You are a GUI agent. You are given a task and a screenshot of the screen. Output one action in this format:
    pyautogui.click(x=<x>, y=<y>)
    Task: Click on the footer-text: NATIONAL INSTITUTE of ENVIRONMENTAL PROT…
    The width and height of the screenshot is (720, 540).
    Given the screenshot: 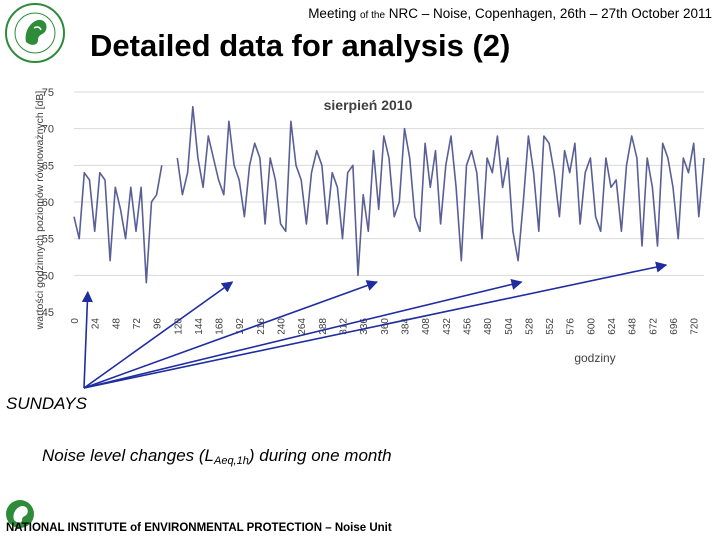 What is the action you would take?
    pyautogui.click(x=199, y=528)
    